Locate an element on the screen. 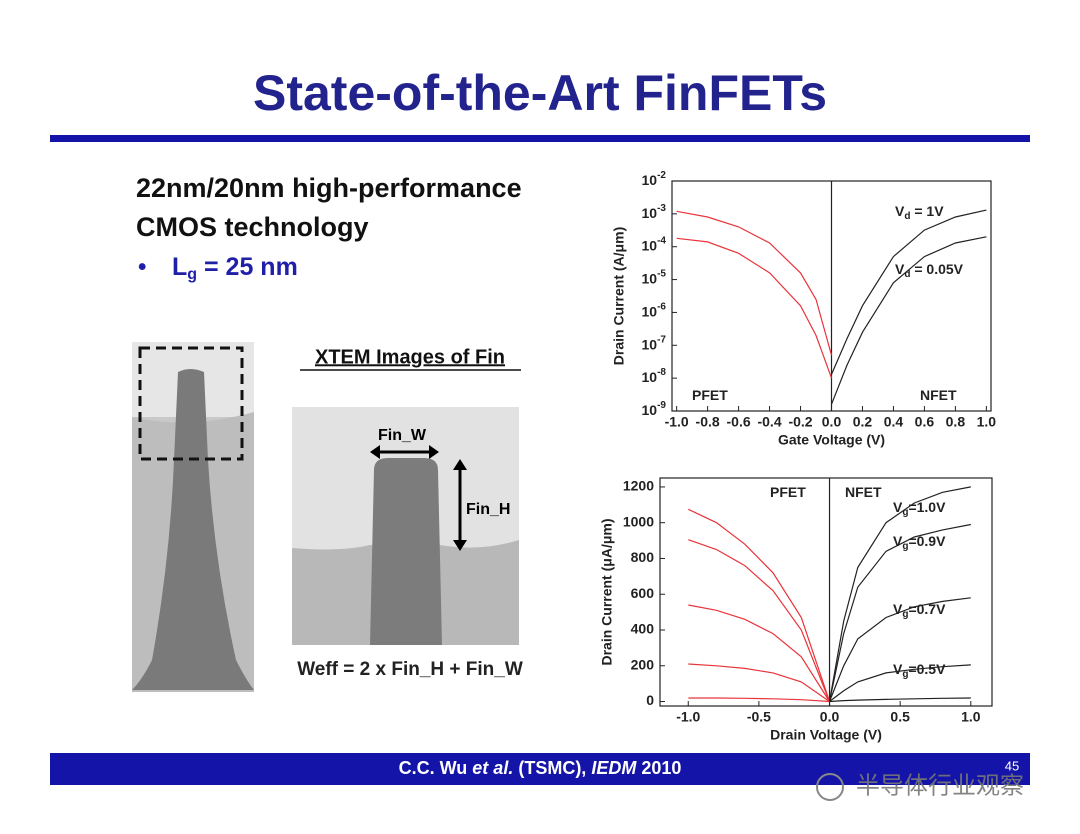 The image size is (1080, 834). y-tick-label: 10⁻⁸ is located at coordinates (654, 376).